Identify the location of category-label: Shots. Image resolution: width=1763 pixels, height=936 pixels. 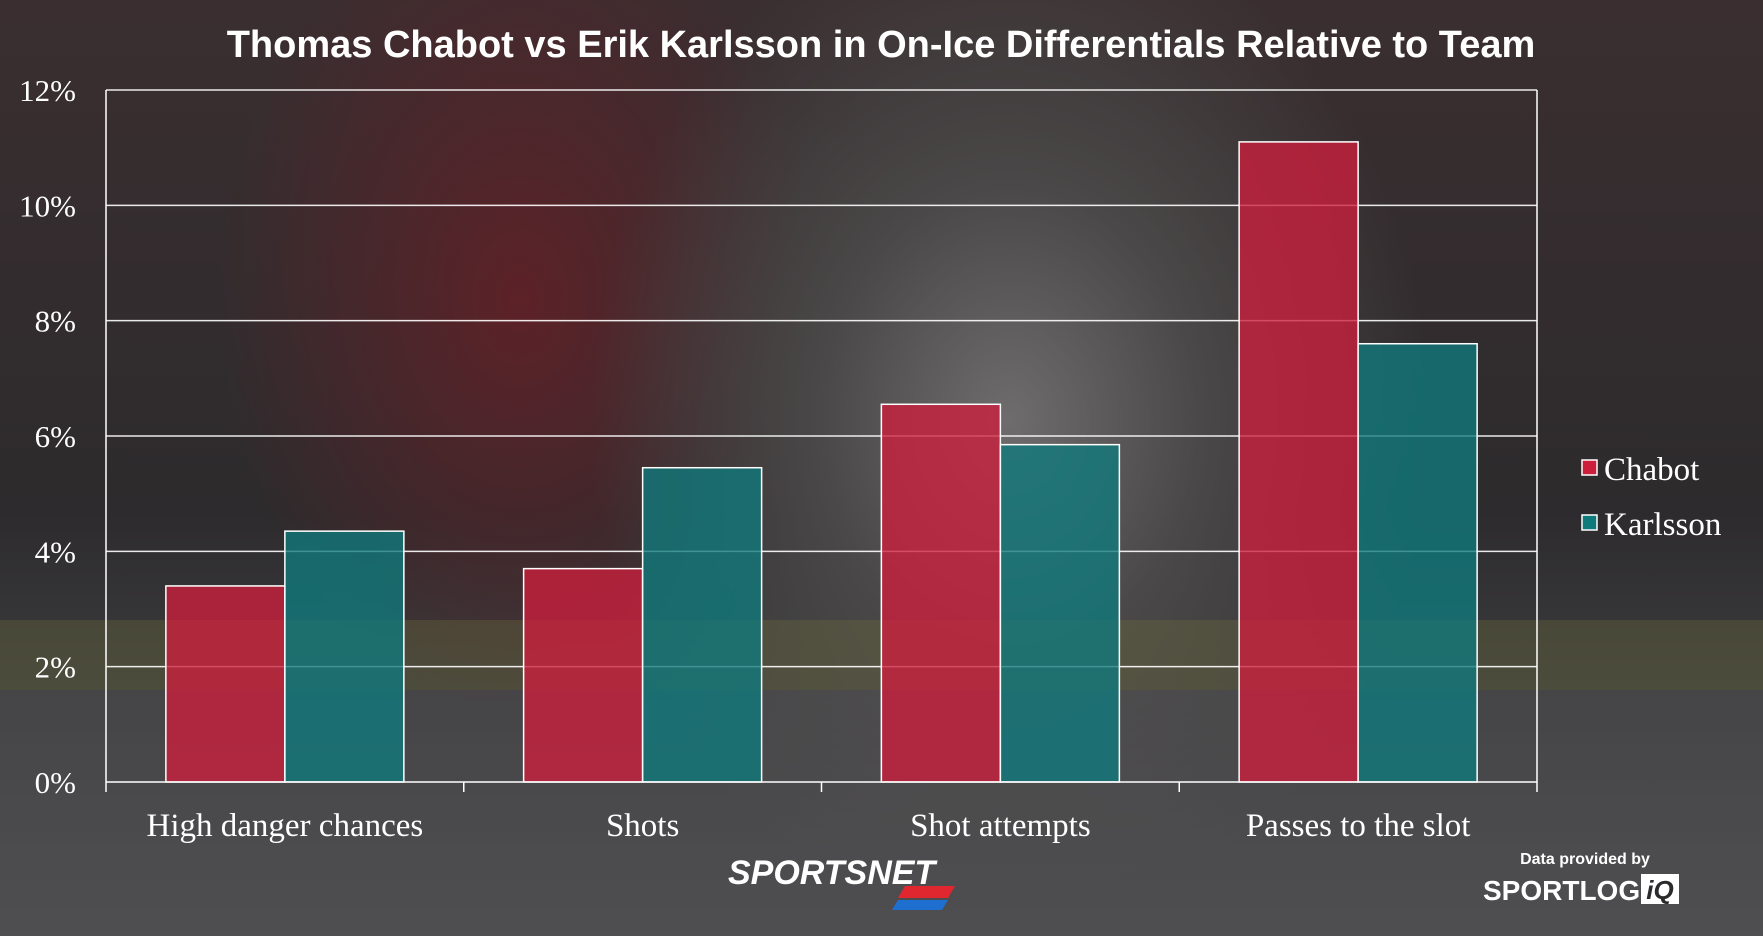
(642, 826).